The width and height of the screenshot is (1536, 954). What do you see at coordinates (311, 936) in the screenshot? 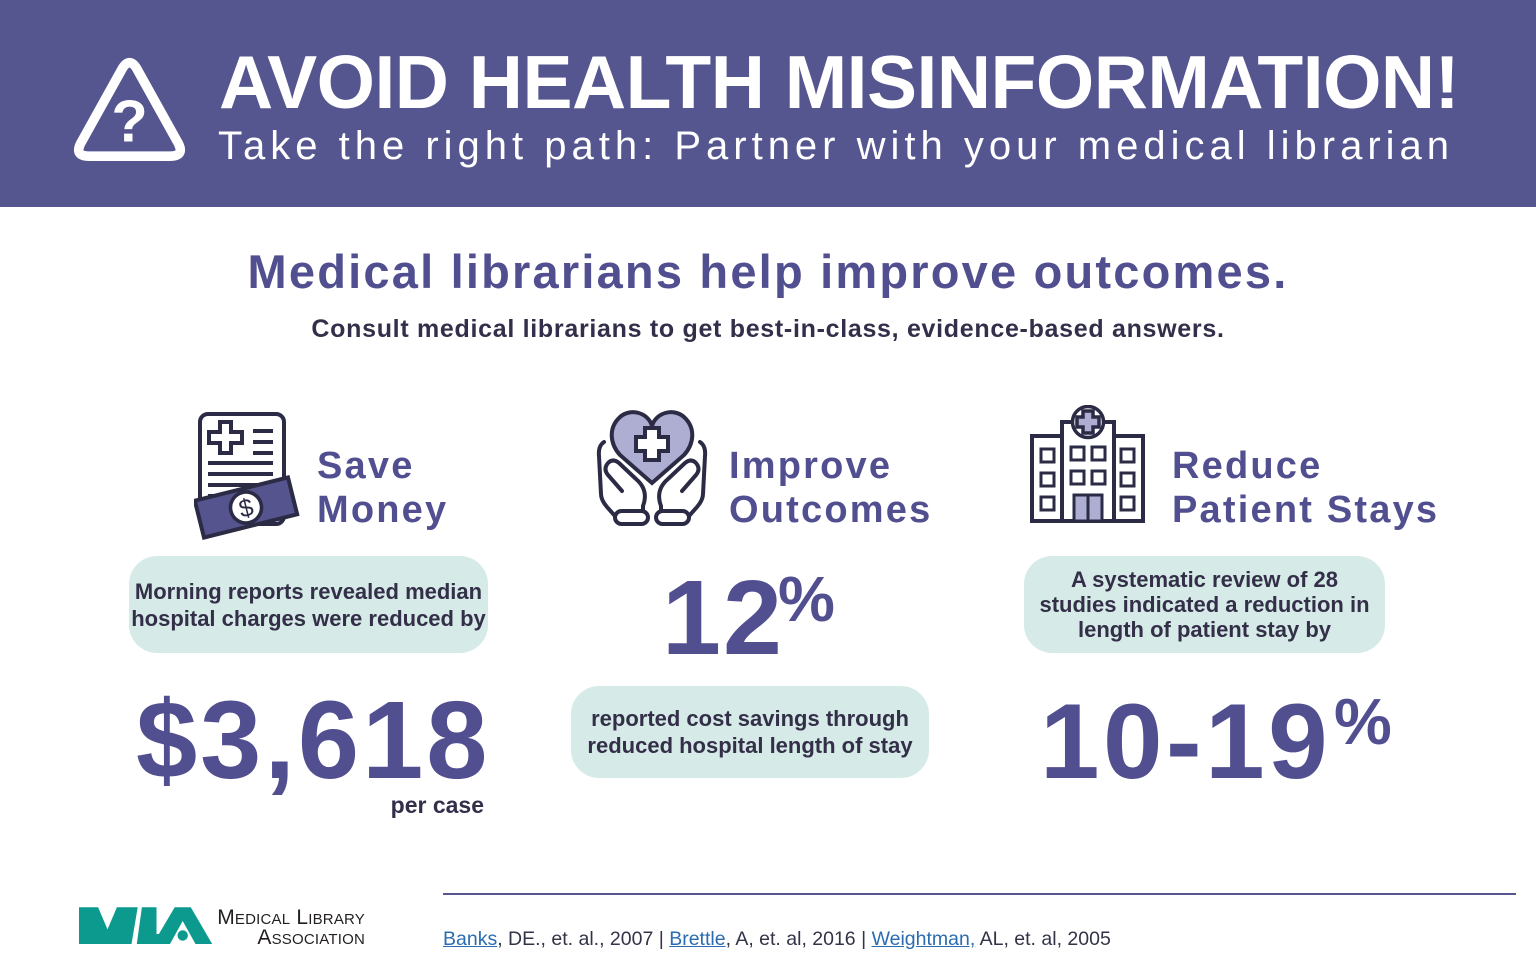
I see `svg-text: Association` at bounding box center [311, 936].